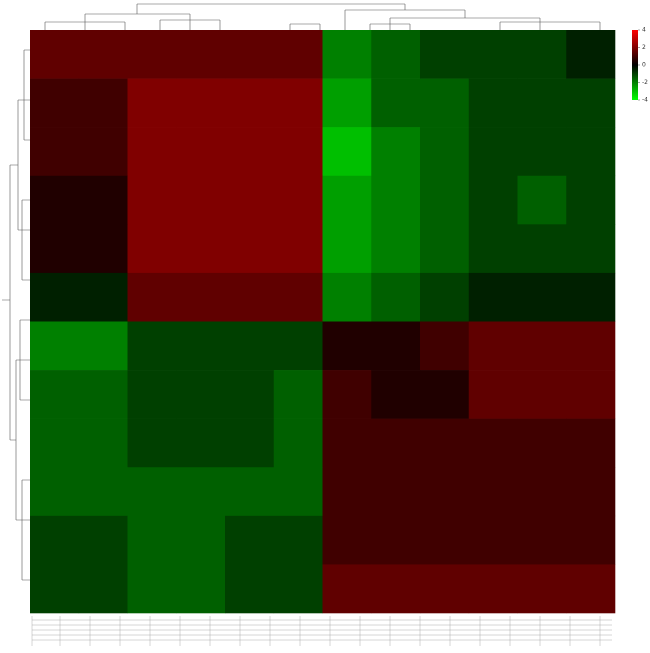  Describe the element at coordinates (645, 100) in the screenshot. I see `legend-tick-label: -4` at that location.